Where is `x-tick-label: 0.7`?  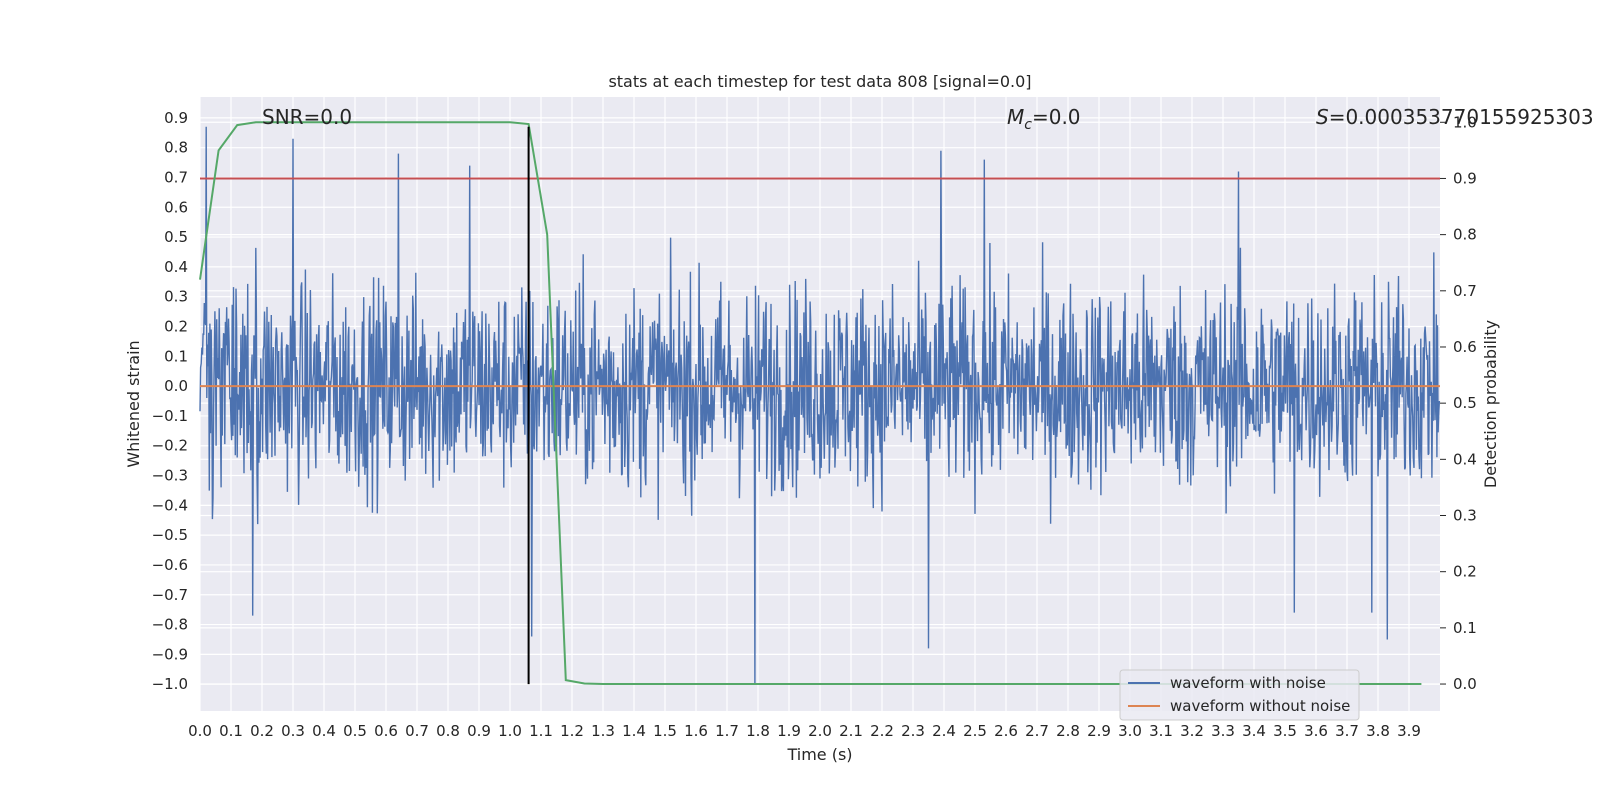
x-tick-label: 0.7 is located at coordinates (417, 731).